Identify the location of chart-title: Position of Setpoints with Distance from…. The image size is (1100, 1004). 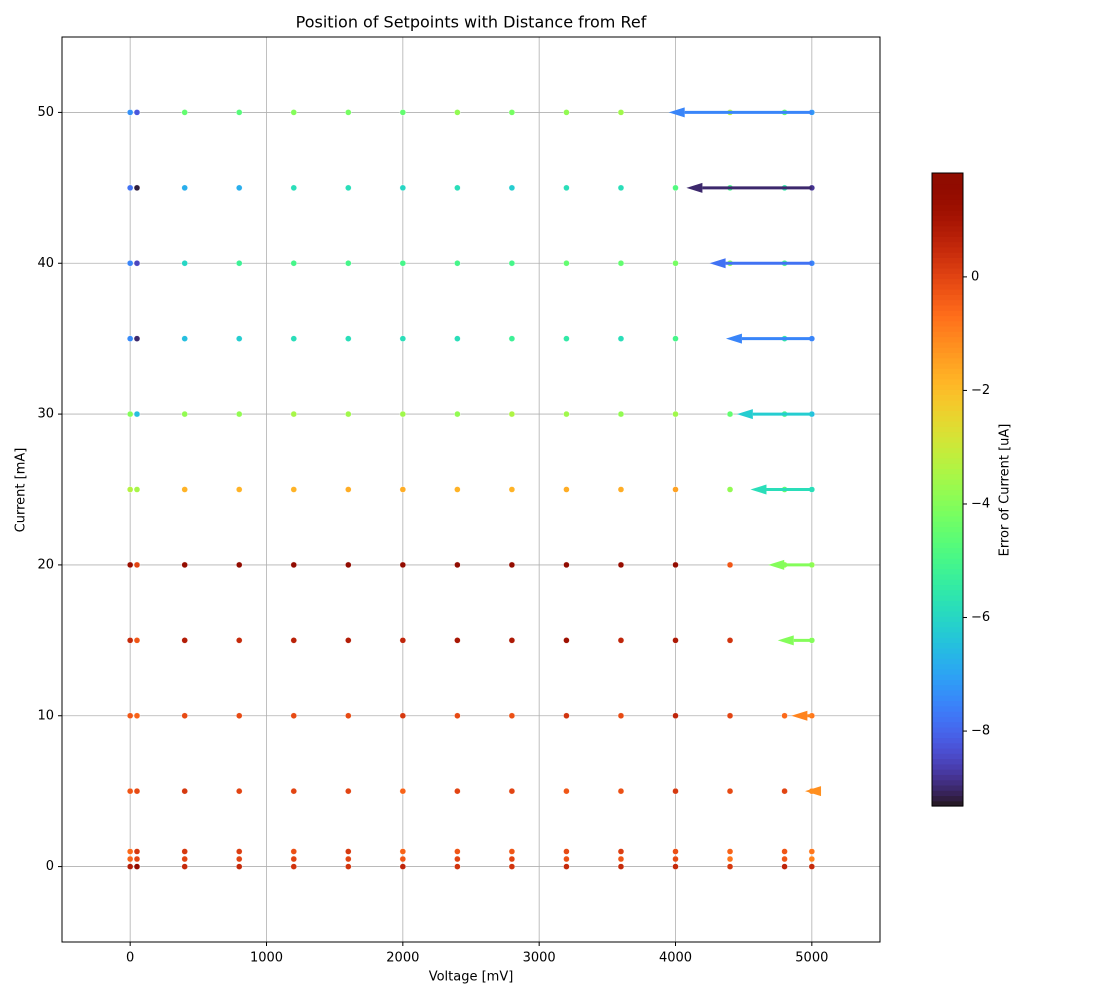
(471, 22).